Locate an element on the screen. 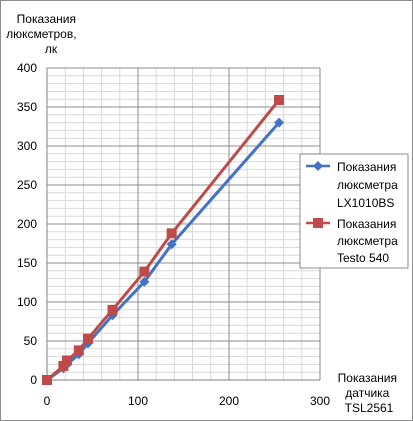  y-tick-labels: 0 50 100 150 200 250 300 350 400 is located at coordinates (27, 224).